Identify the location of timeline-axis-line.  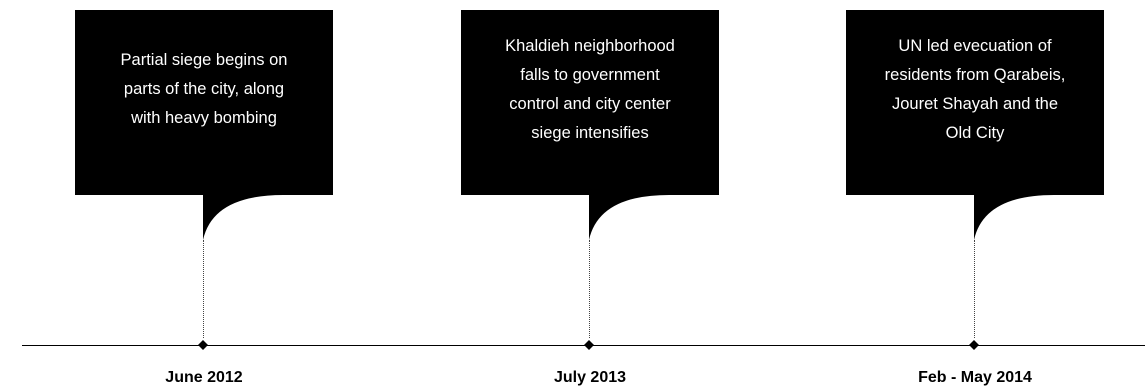
(583, 345).